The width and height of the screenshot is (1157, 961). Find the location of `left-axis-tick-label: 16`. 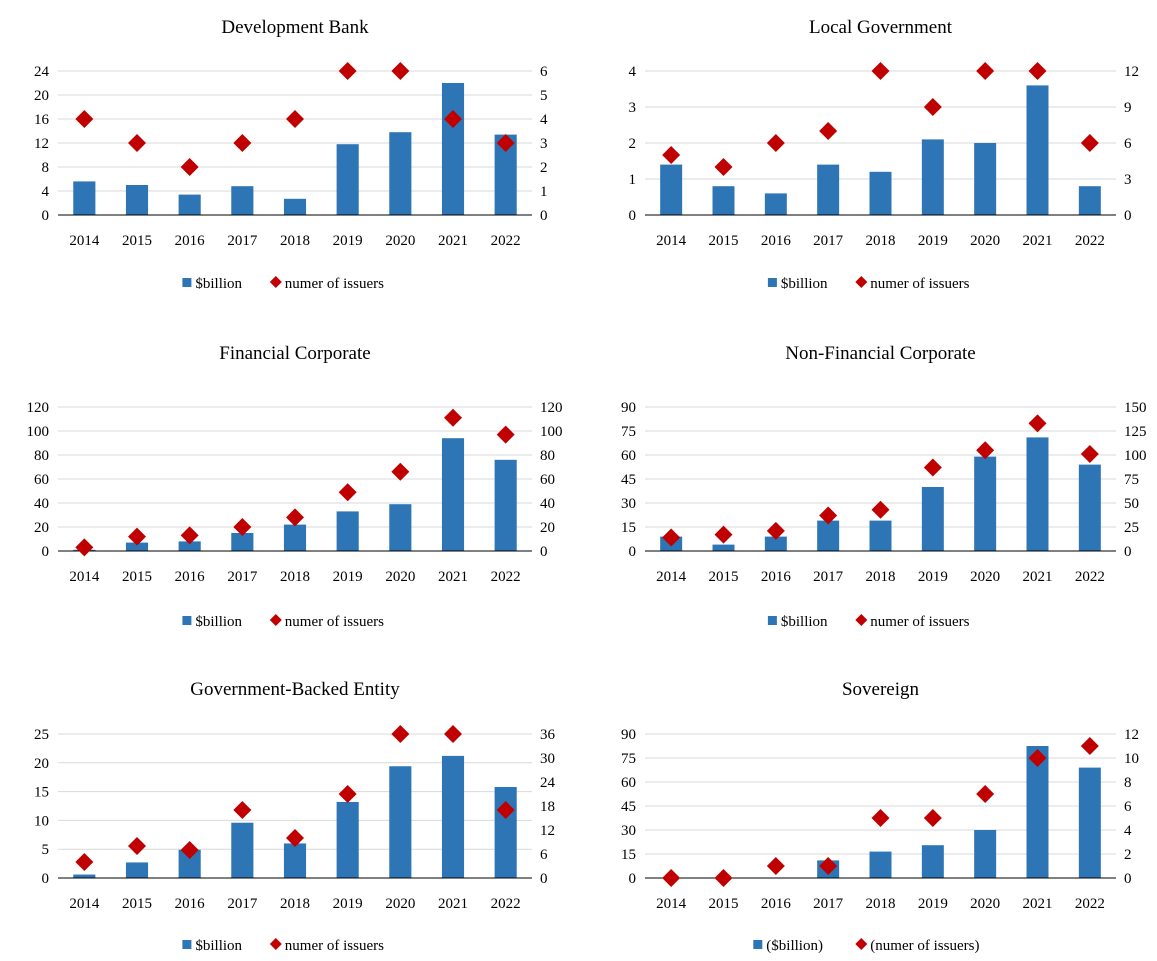

left-axis-tick-label: 16 is located at coordinates (42, 120).